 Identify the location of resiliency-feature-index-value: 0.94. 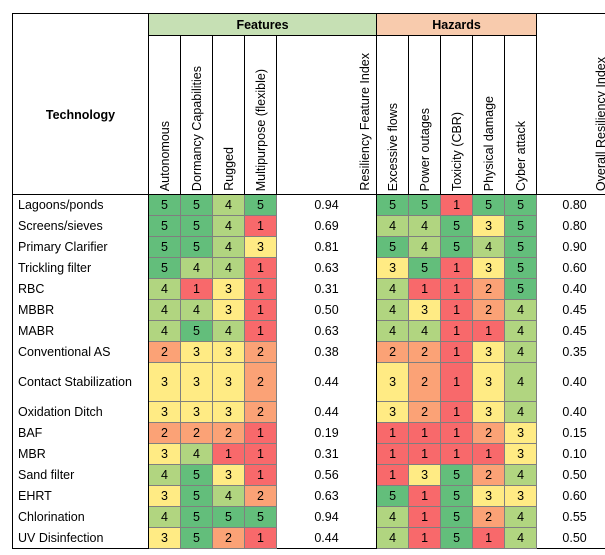
(326, 517).